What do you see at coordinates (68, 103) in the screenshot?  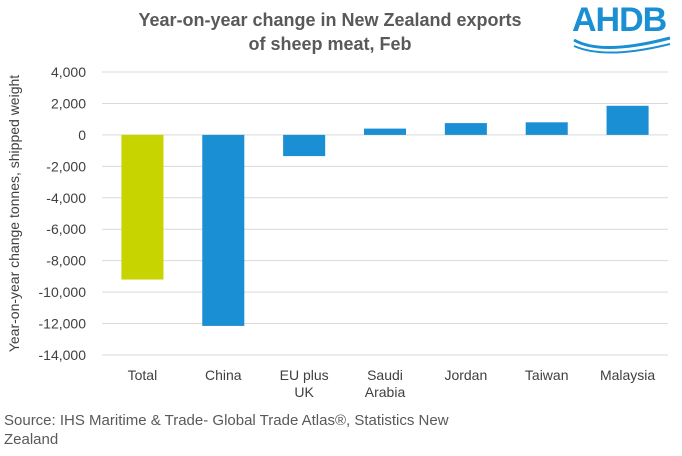 I see `y-tick-label: 2,000` at bounding box center [68, 103].